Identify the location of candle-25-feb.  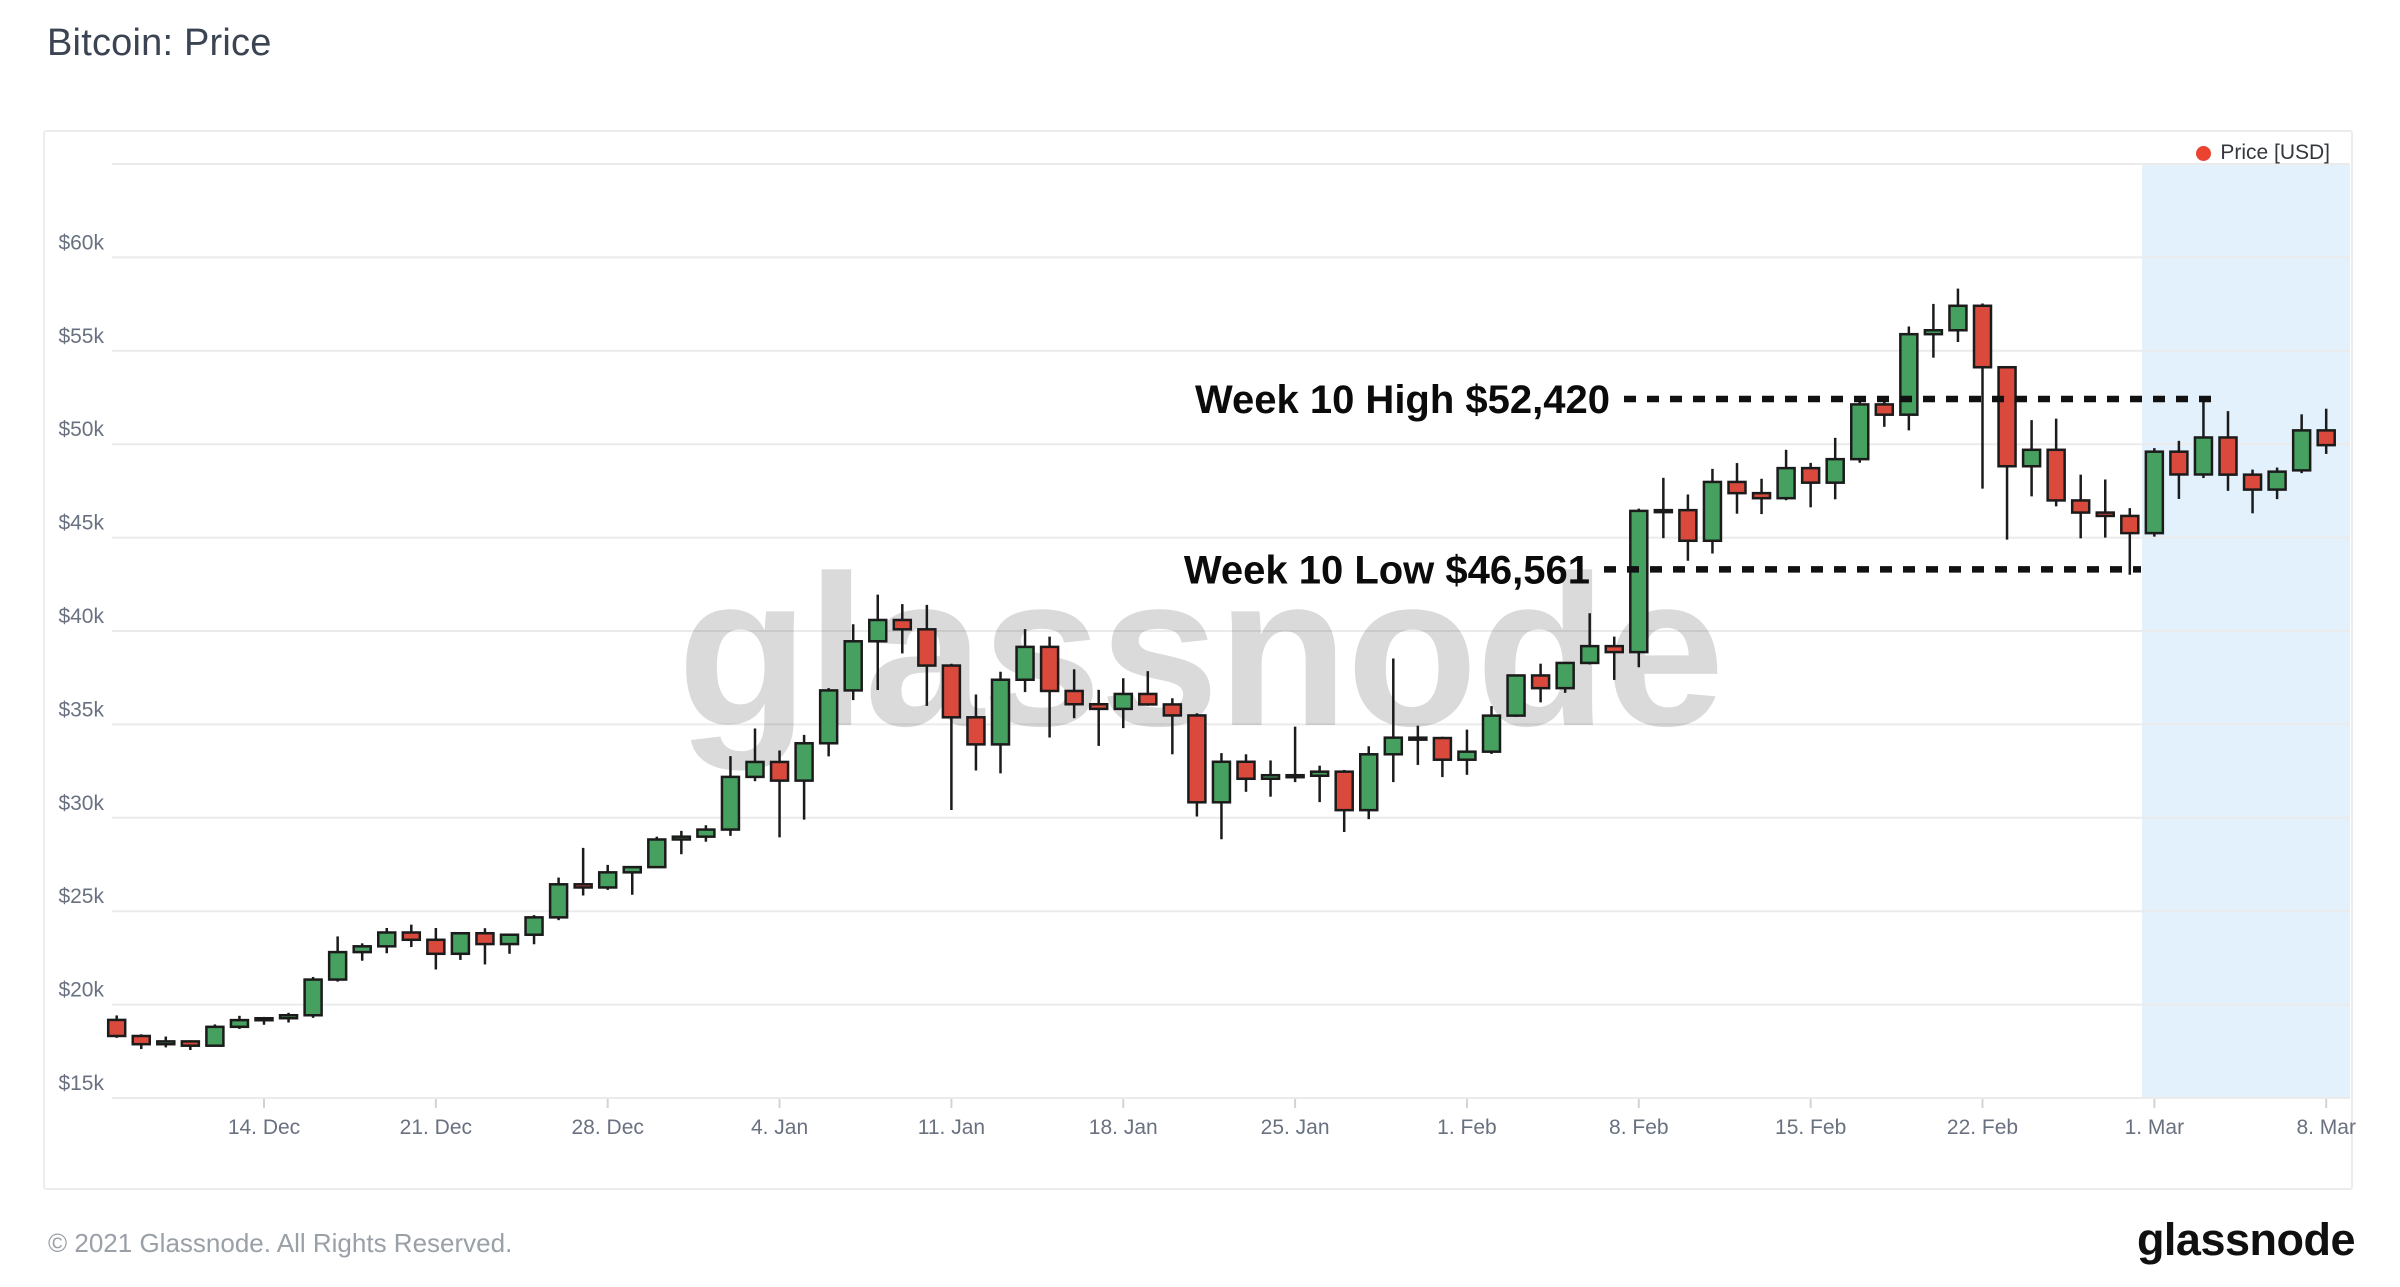
(2056, 462).